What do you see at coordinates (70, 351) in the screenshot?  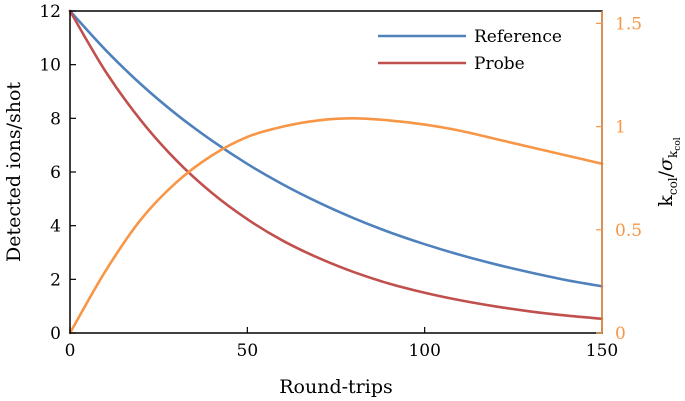 I see `x-tick-label: 0` at bounding box center [70, 351].